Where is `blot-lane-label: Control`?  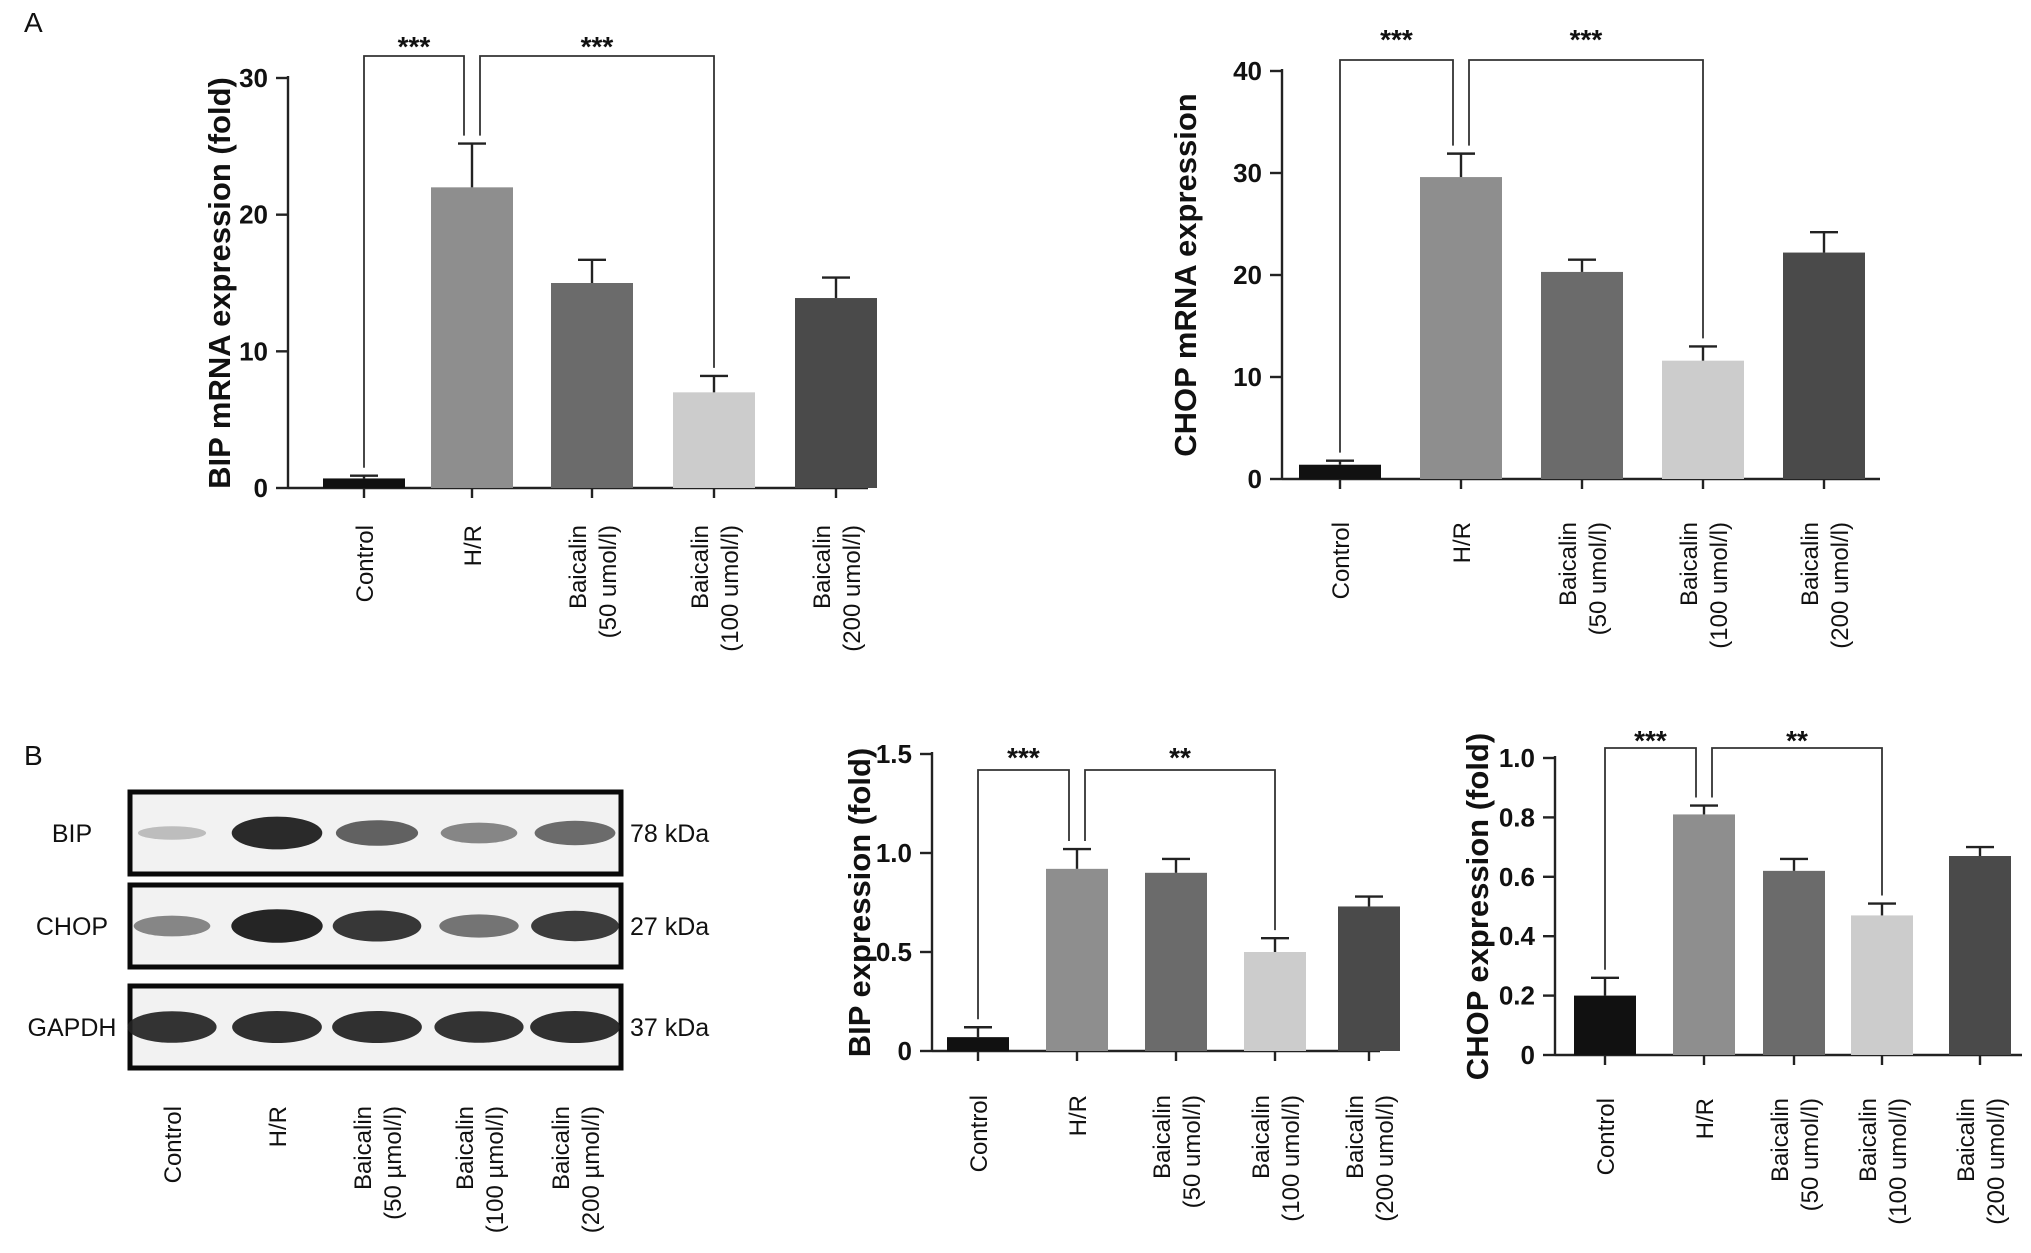 blot-lane-label: Control is located at coordinates (173, 1144).